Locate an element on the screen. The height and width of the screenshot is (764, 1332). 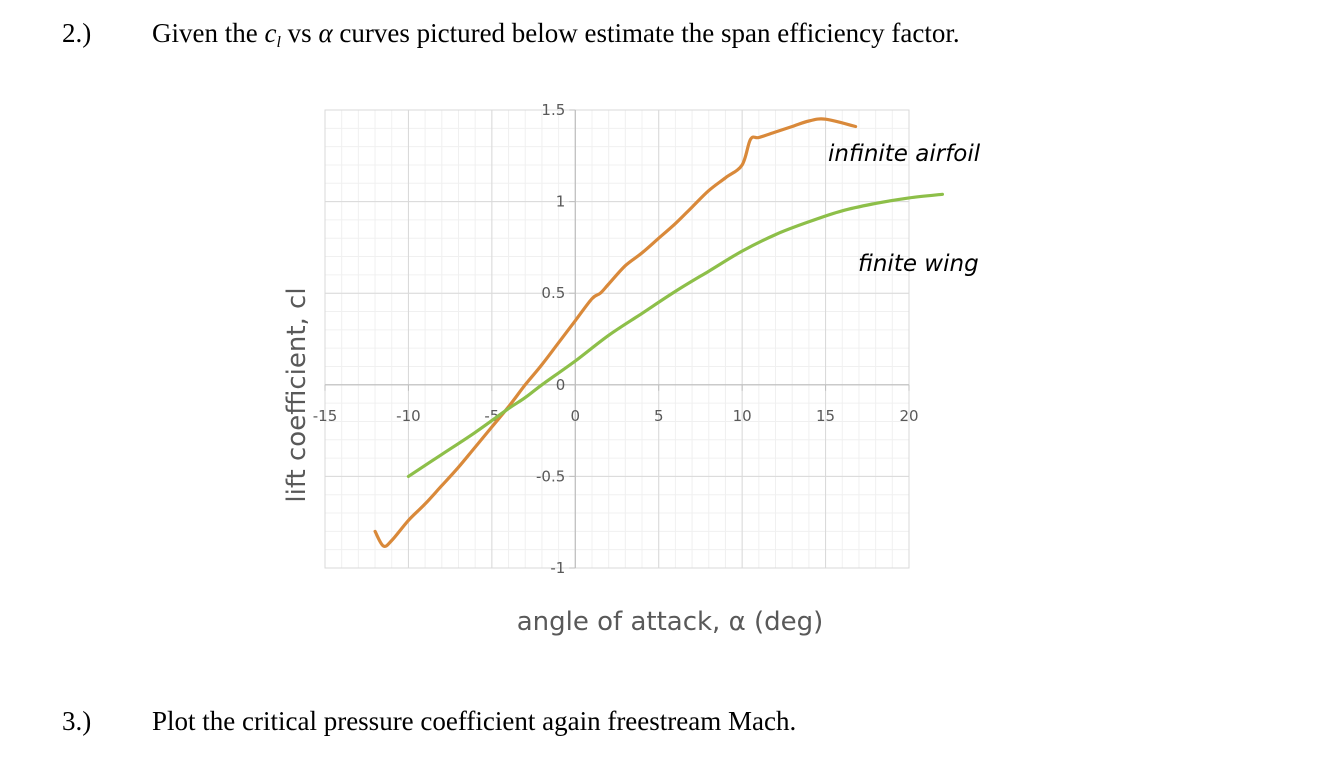
label-infinite-airfoil: infinite airfoil is located at coordinates (904, 154).